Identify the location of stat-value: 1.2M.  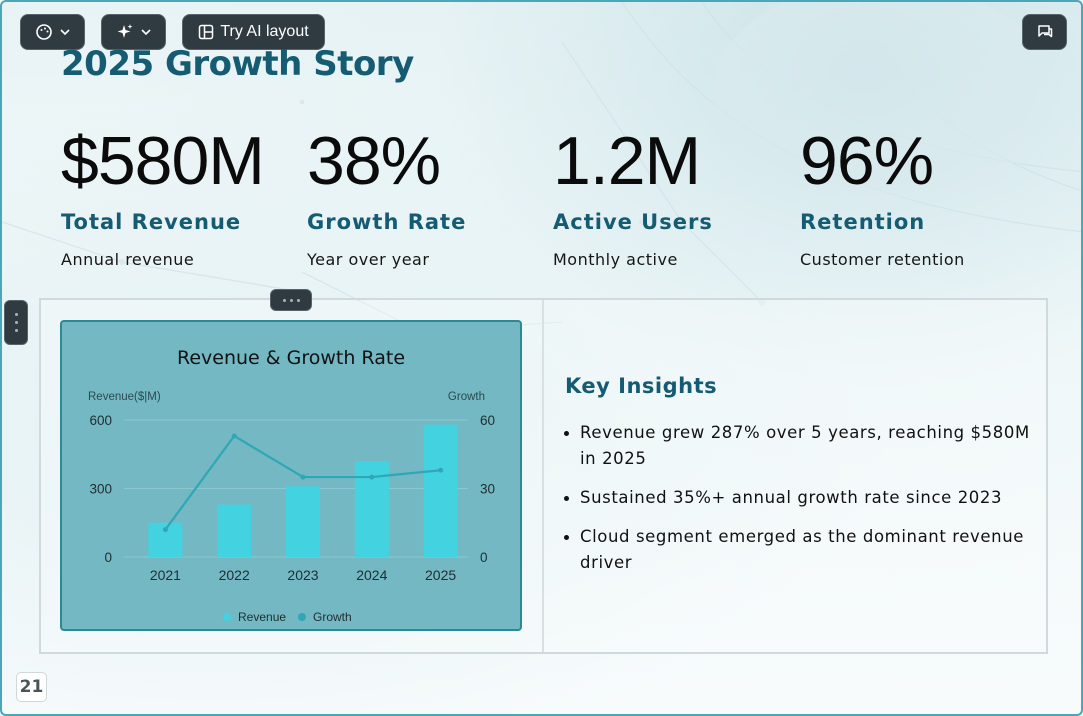
(627, 161).